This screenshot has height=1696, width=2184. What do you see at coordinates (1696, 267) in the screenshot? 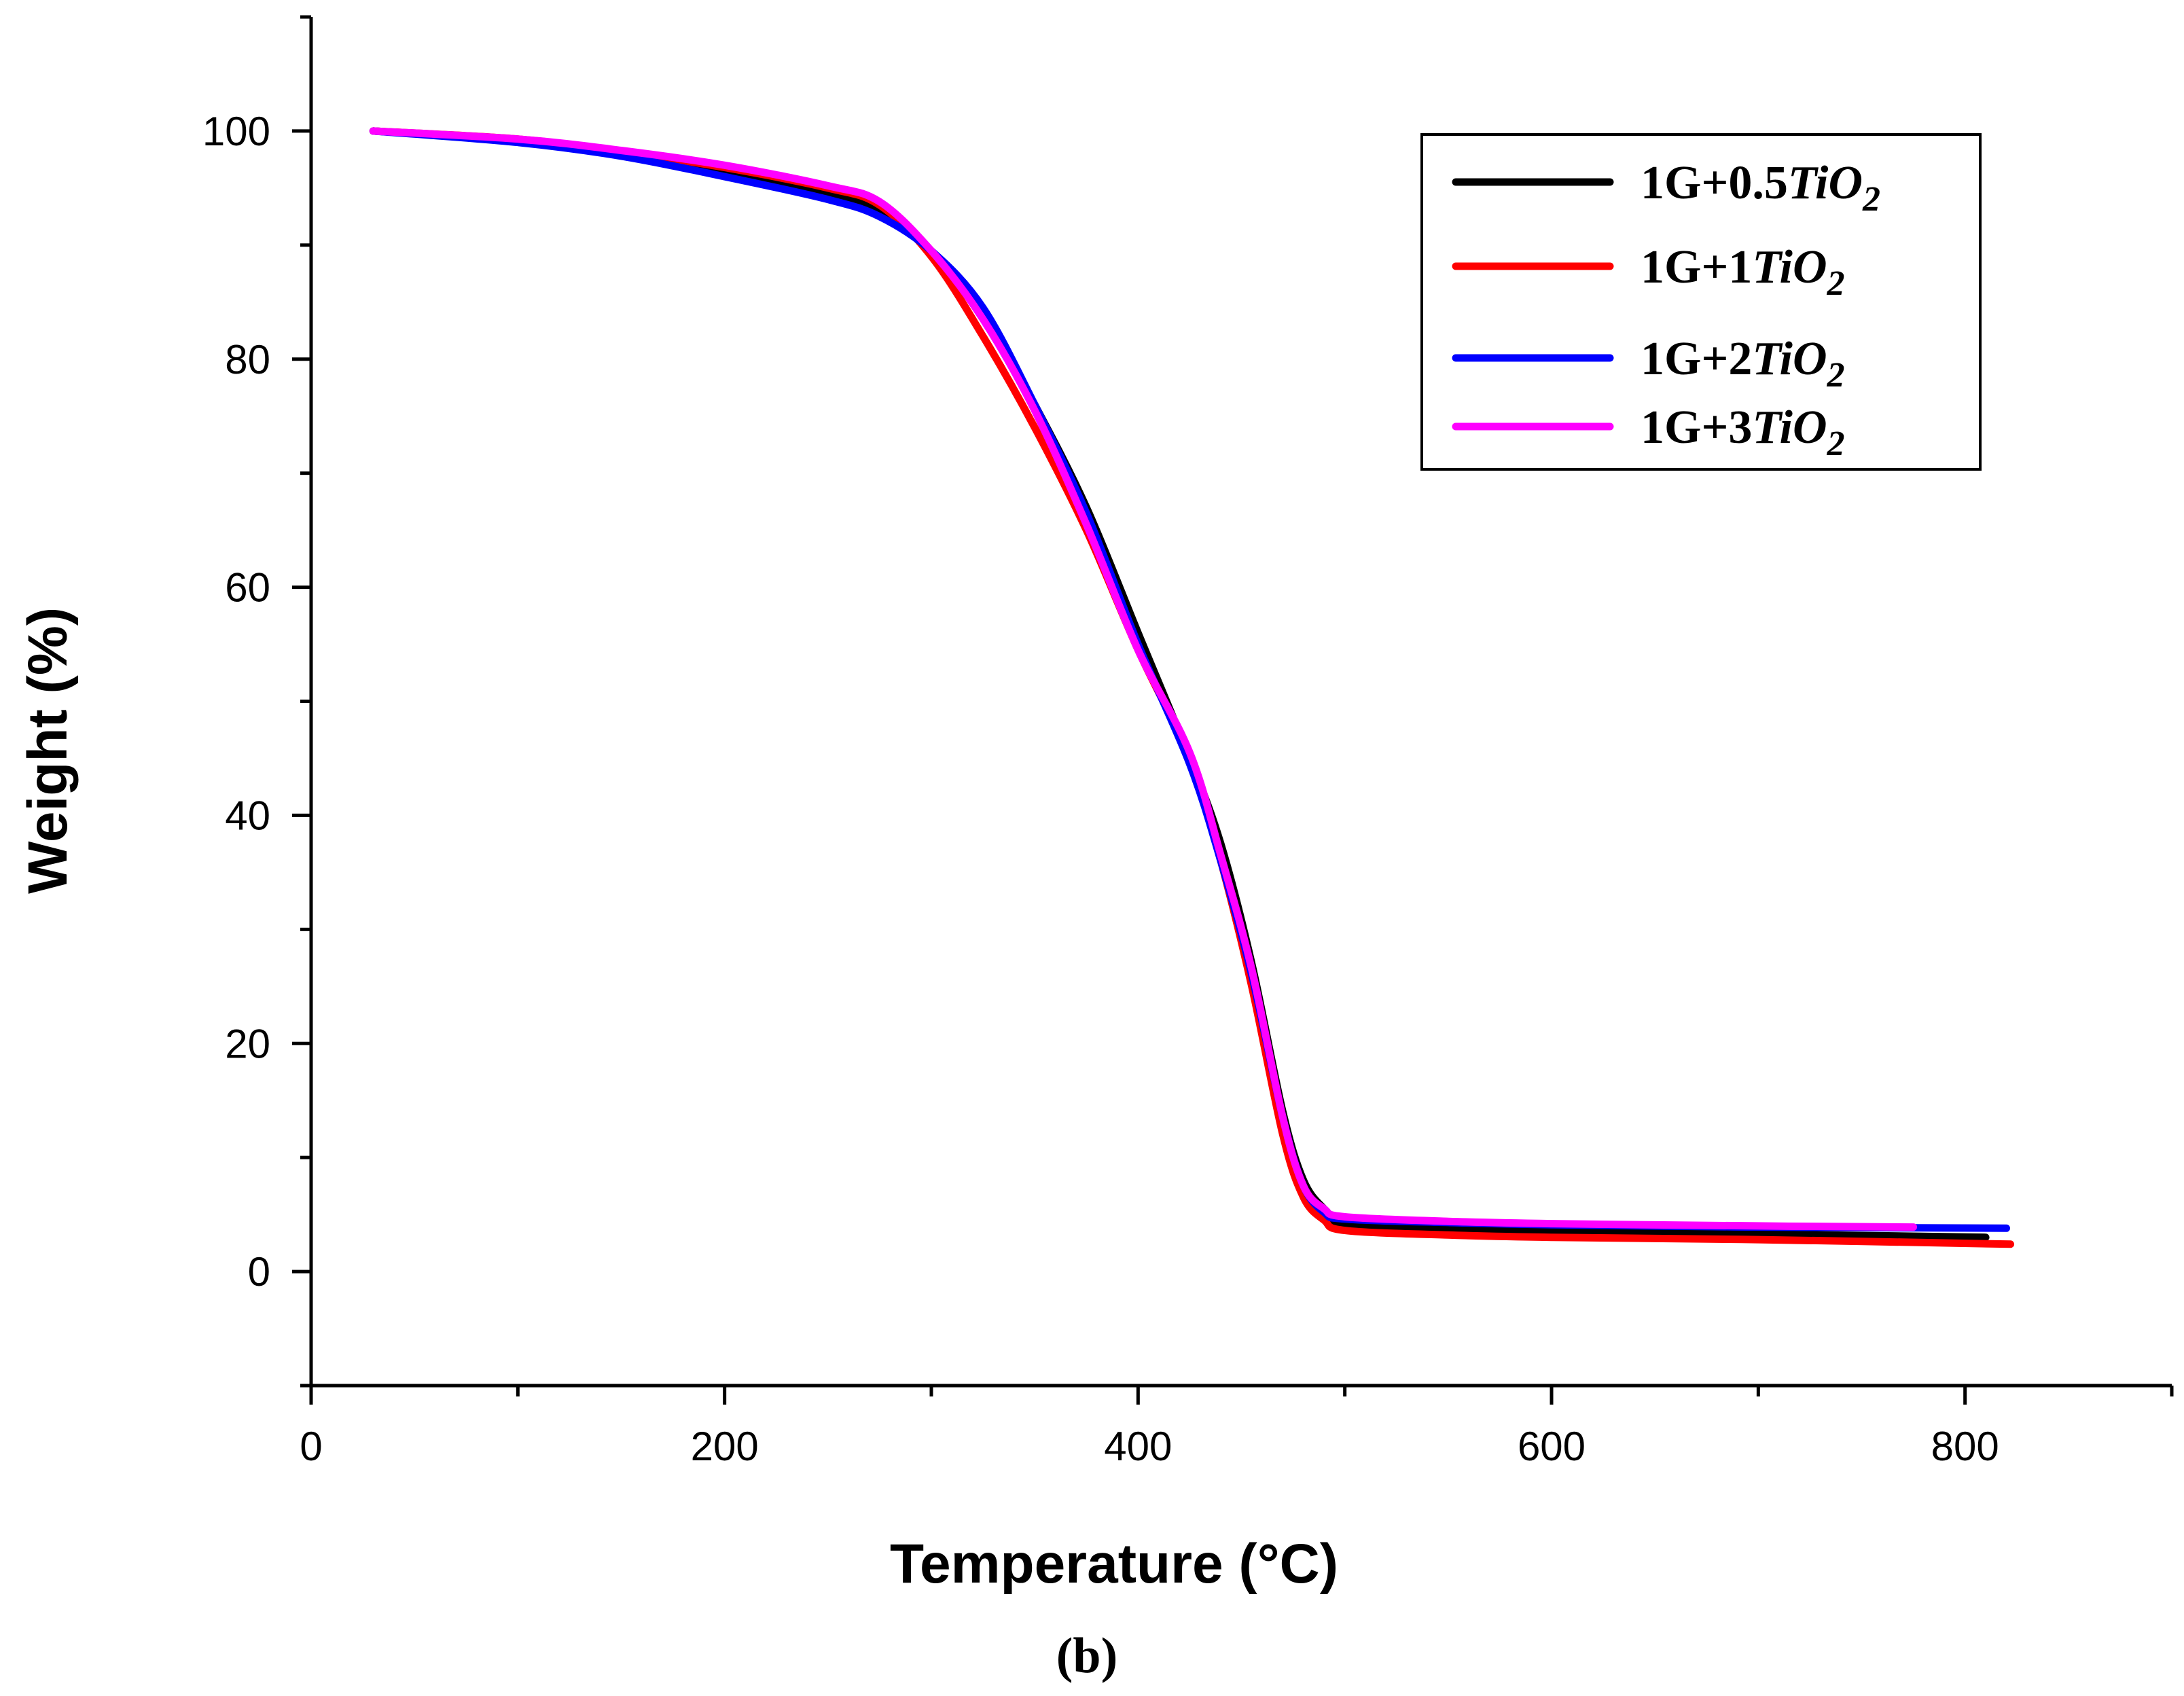
I see `legend-label-prefix: 1G+1` at bounding box center [1696, 267].